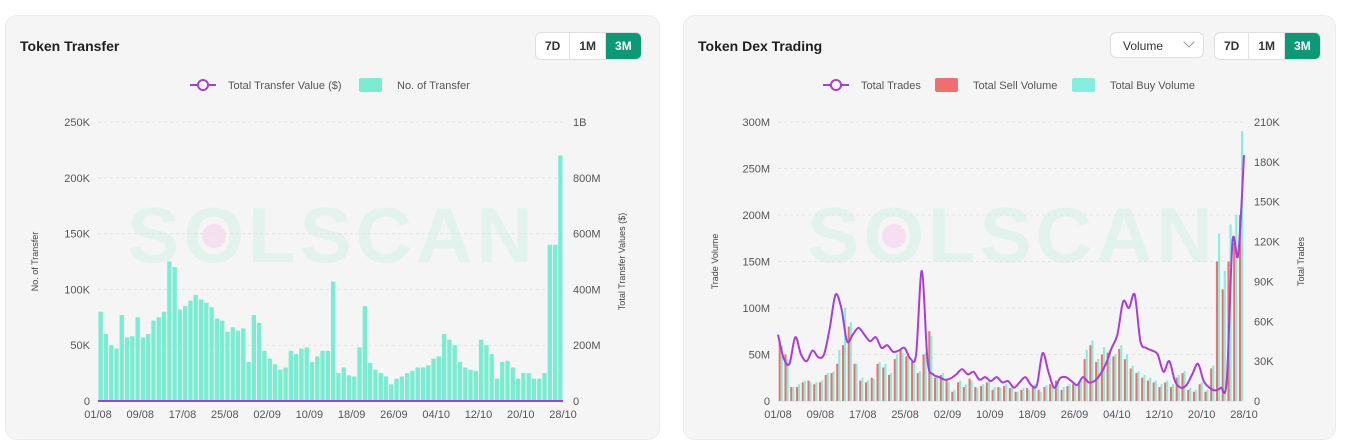  Describe the element at coordinates (77, 179) in the screenshot. I see `y-tick-label: 200K` at that location.